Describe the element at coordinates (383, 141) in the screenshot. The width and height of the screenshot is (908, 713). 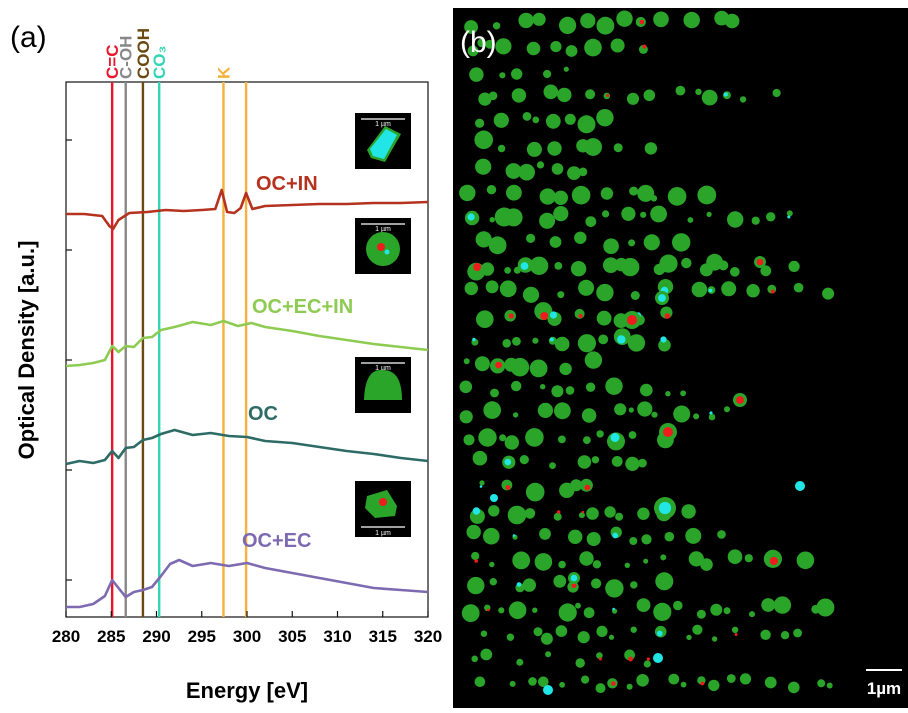
I see `inset-0: 1 µm` at that location.